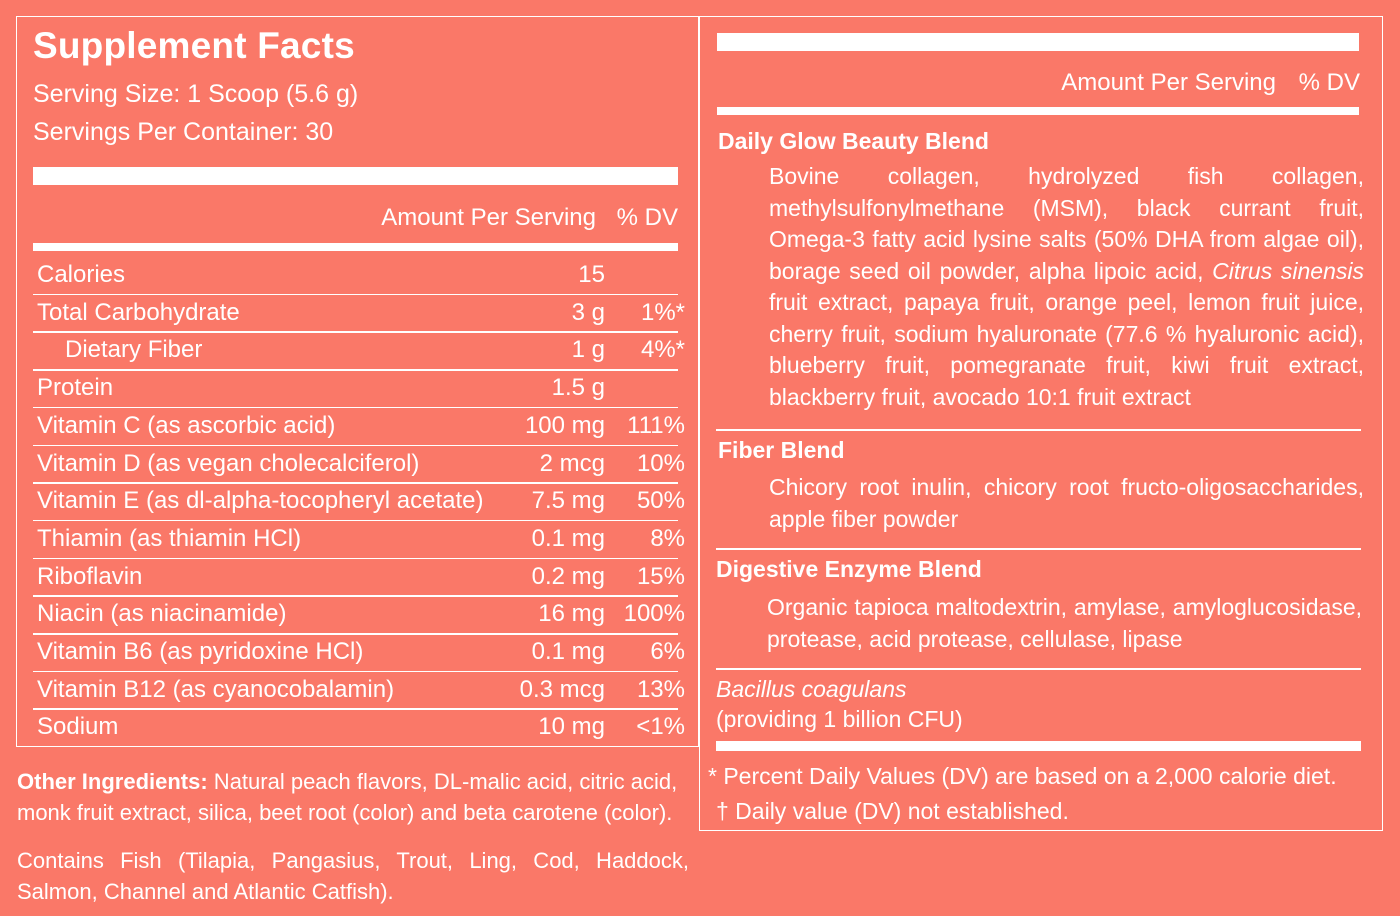 Image resolution: width=1400 pixels, height=916 pixels. What do you see at coordinates (358, 389) in the screenshot?
I see `nutrient-row: Protein 1.5 g` at bounding box center [358, 389].